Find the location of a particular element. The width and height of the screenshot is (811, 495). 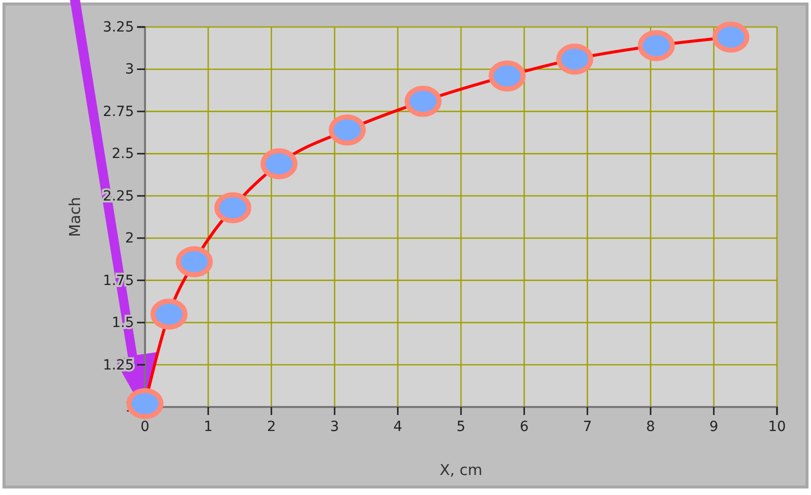

x-tick-label: 9 is located at coordinates (713, 426).